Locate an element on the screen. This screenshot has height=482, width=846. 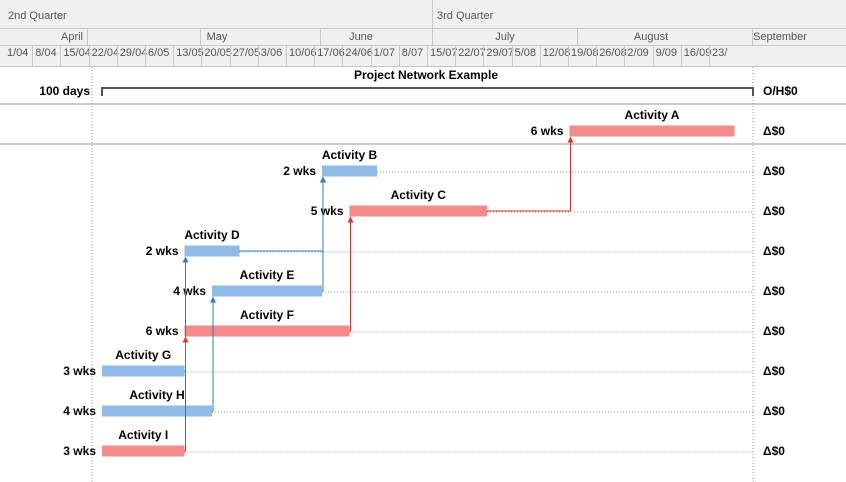
week-label: 15/04 is located at coordinates (77, 53).